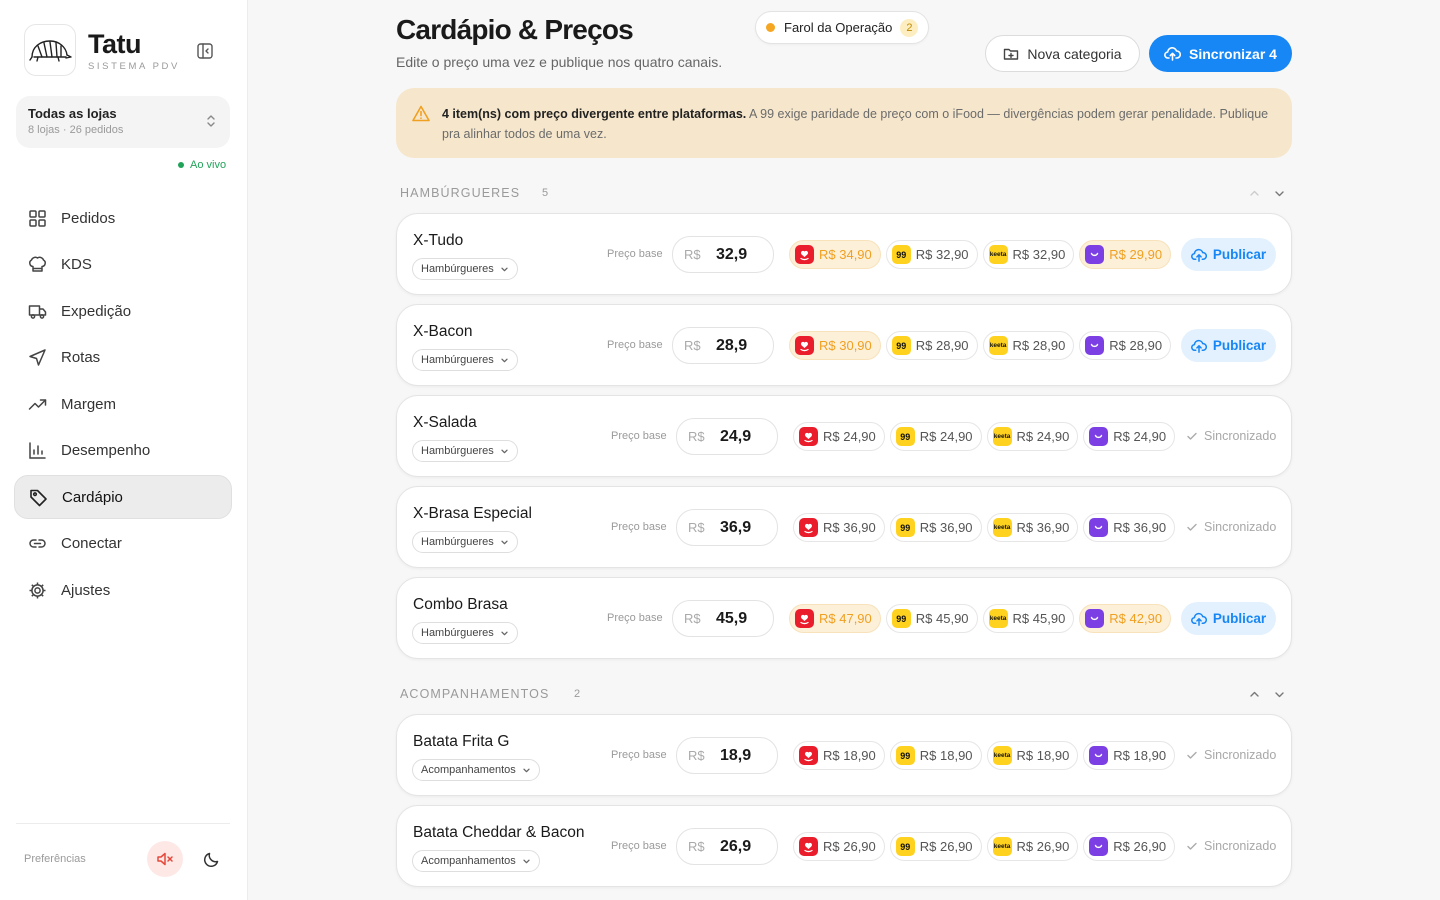 This screenshot has height=900, width=1440. Describe the element at coordinates (835, 345) in the screenshot. I see `platform-price-ifood: R$ 30,90` at that location.